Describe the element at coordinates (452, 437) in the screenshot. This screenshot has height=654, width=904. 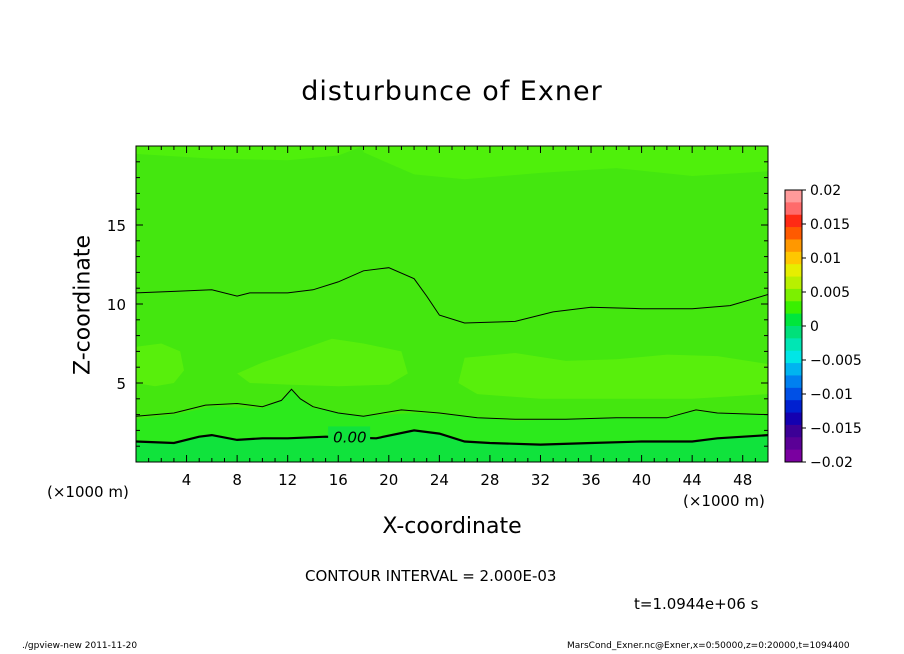
I see `contour-line-zero` at that location.